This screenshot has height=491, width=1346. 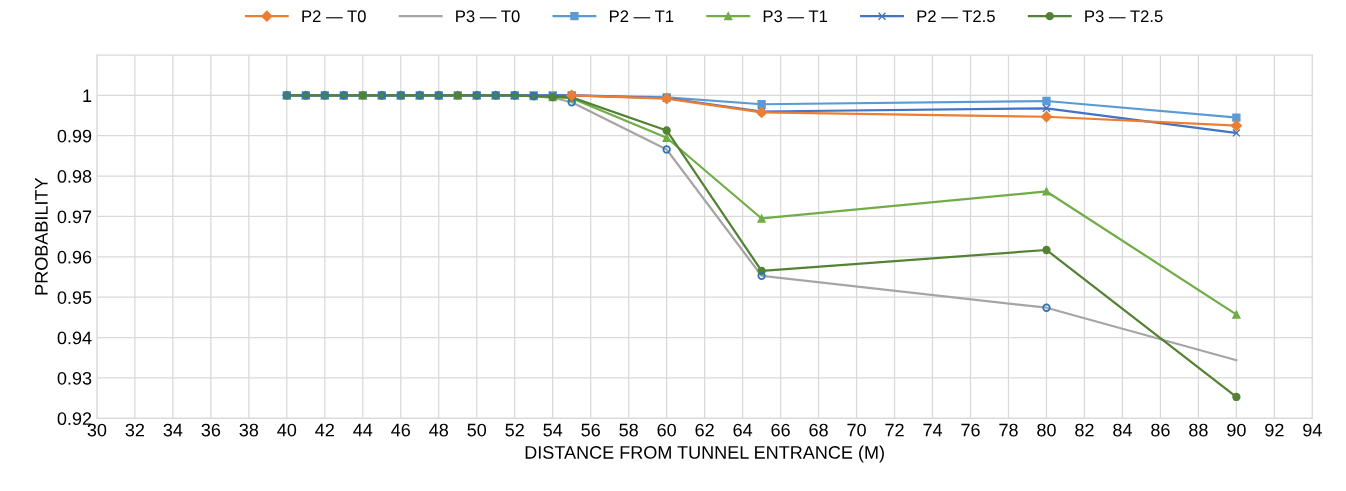 I want to click on x-tick-label: 40, so click(x=287, y=430).